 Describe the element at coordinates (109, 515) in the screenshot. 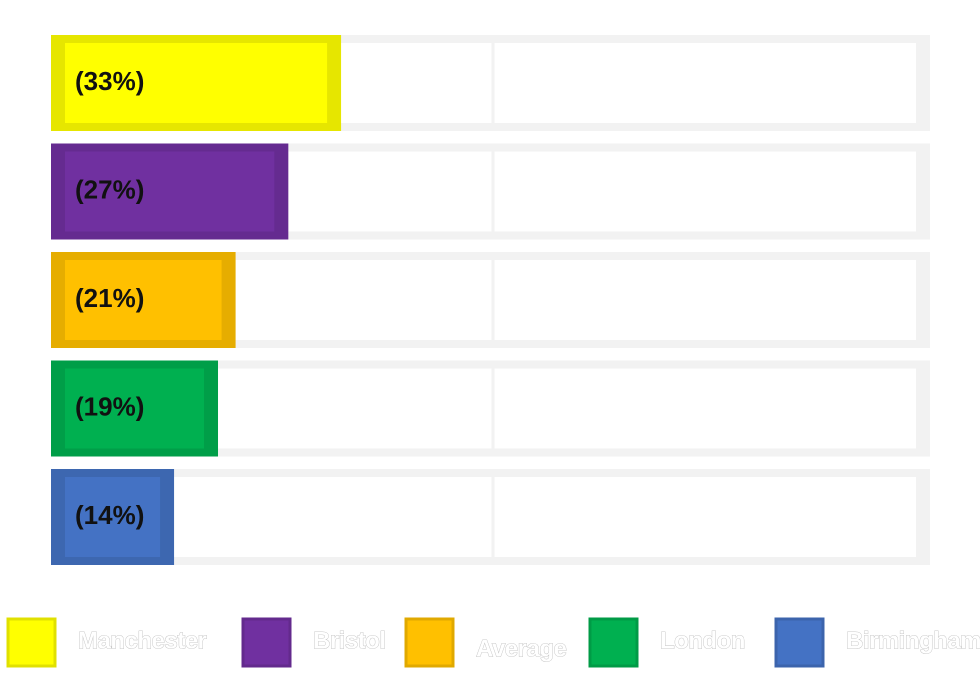

I see `value-label: (14%)` at that location.